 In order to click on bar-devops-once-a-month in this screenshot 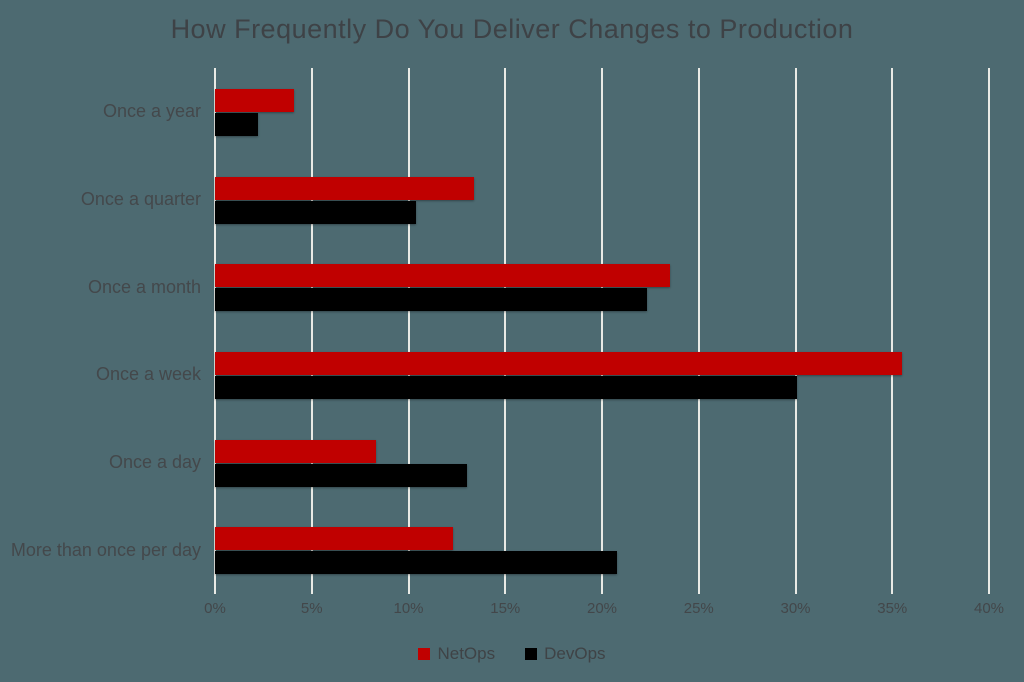, I will do `click(431, 300)`.